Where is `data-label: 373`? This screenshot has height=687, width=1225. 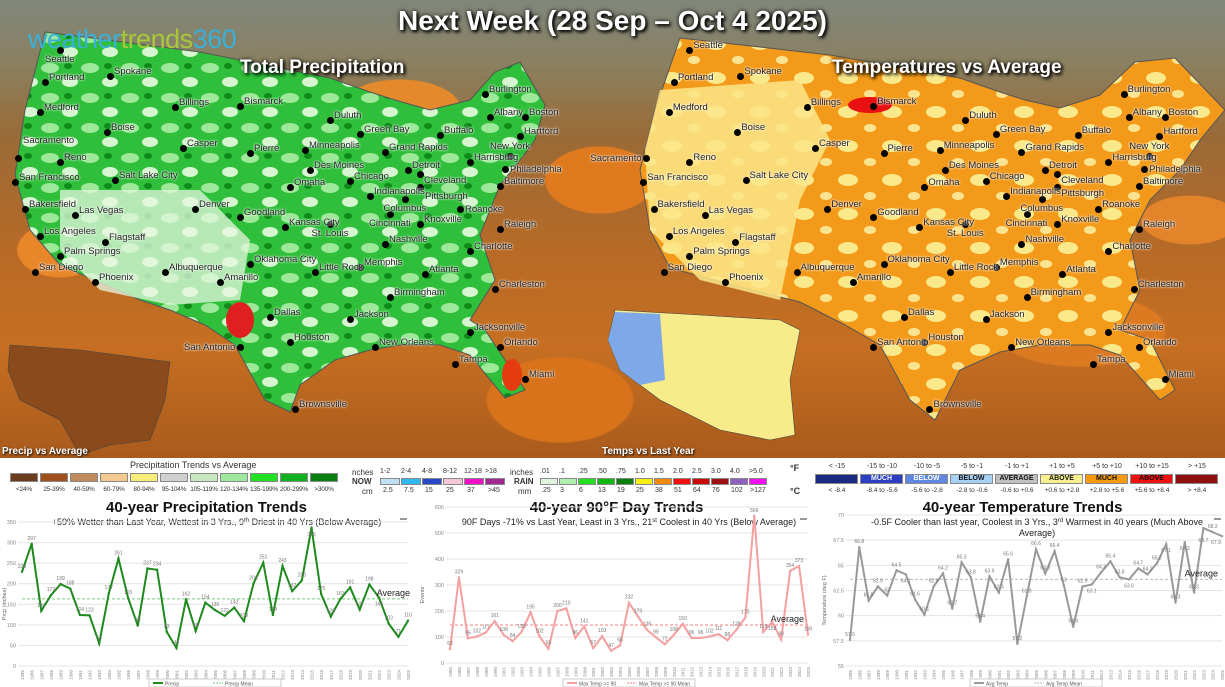 data-label: 373 is located at coordinates (799, 561).